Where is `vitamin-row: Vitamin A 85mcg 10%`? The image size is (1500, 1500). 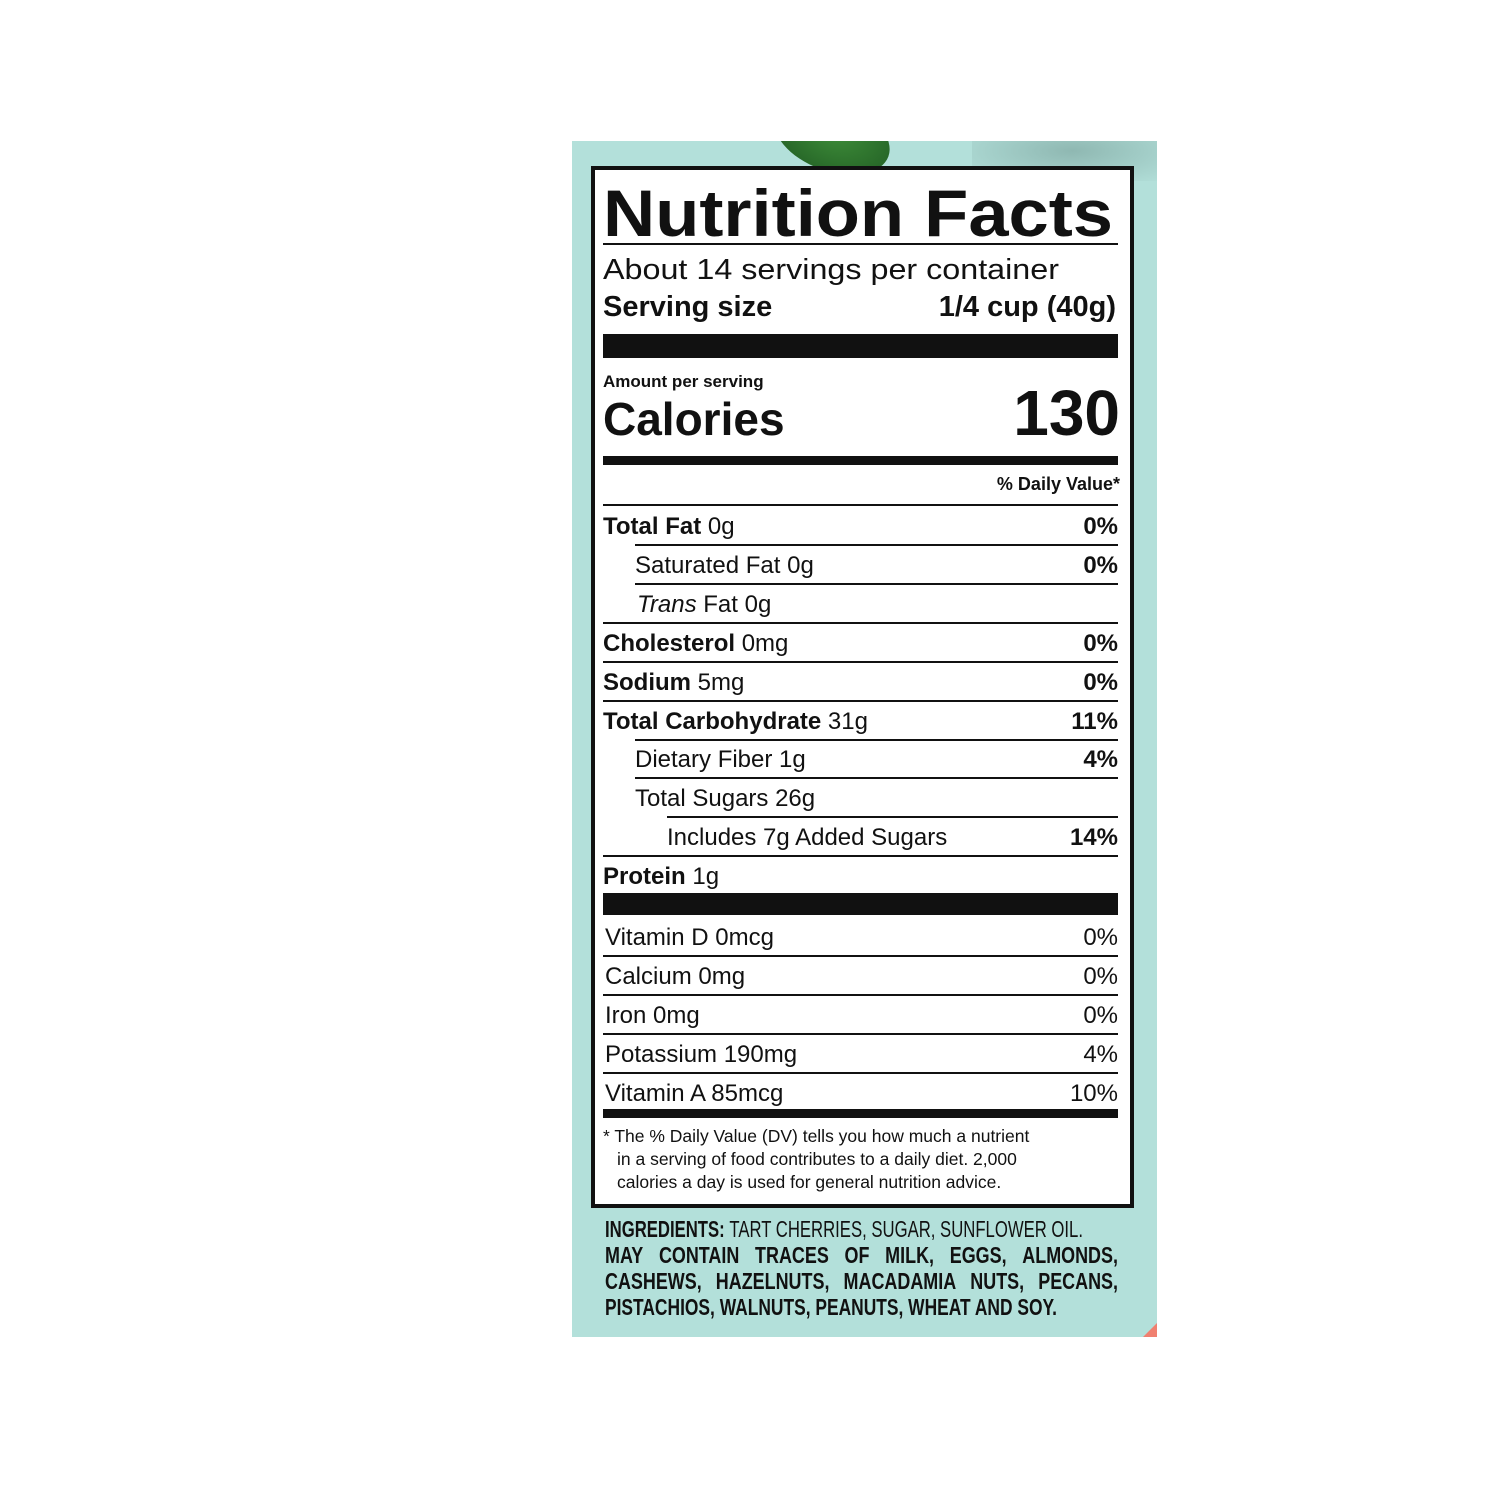
vitamin-row: Vitamin A 85mcg 10% is located at coordinates (860, 1092).